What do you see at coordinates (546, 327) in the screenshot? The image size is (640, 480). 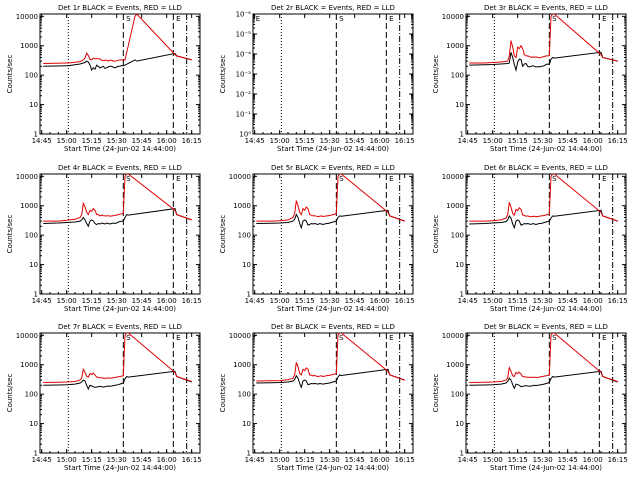 I see `panel-title: Det 9r BLACK = Events, RED = LLD` at bounding box center [546, 327].